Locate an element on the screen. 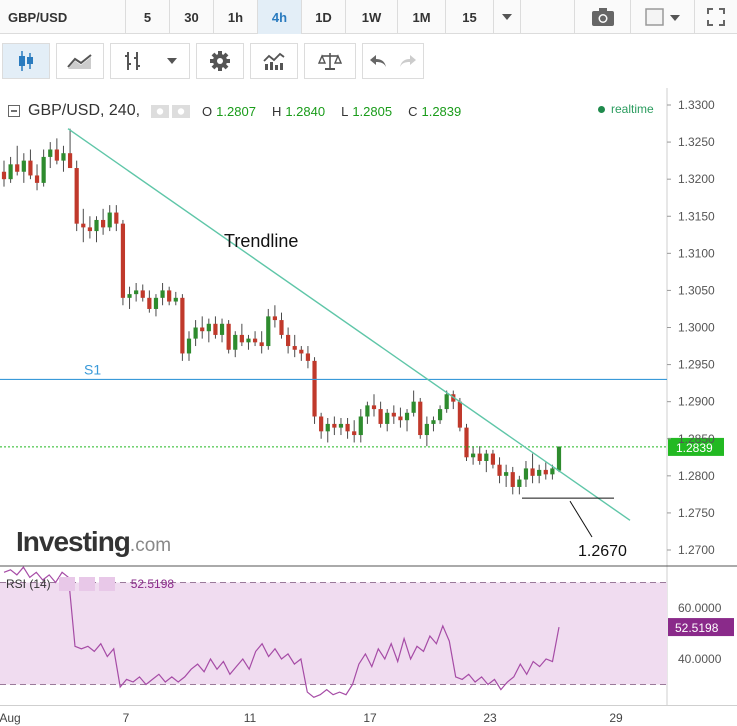 This screenshot has height=726, width=737. timeframe-label: 1W is located at coordinates (371, 17).